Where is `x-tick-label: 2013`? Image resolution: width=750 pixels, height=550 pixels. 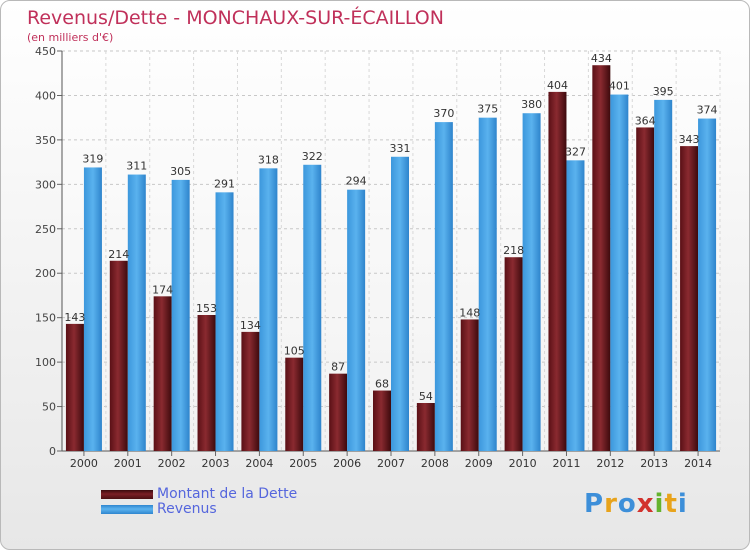
x-tick-label: 2013 is located at coordinates (654, 463).